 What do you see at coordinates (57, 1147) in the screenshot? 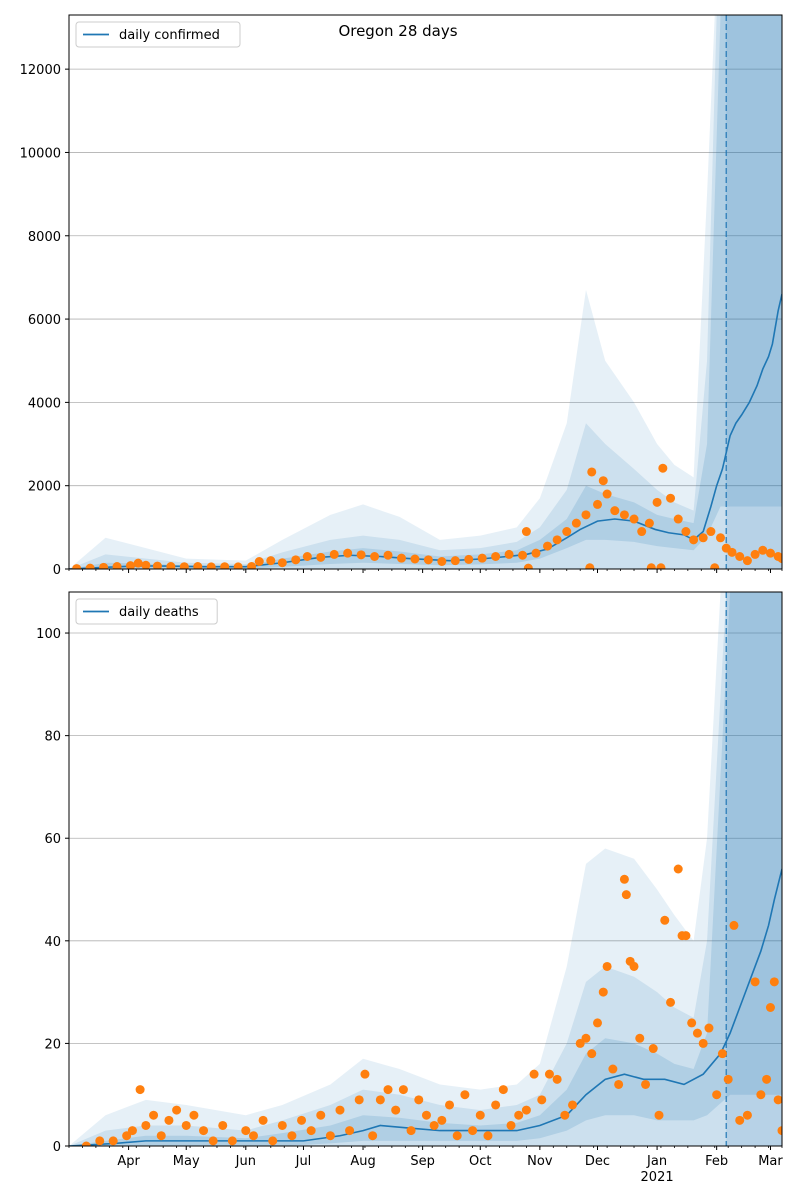
I see `y-tick-label: 0` at bounding box center [57, 1147].